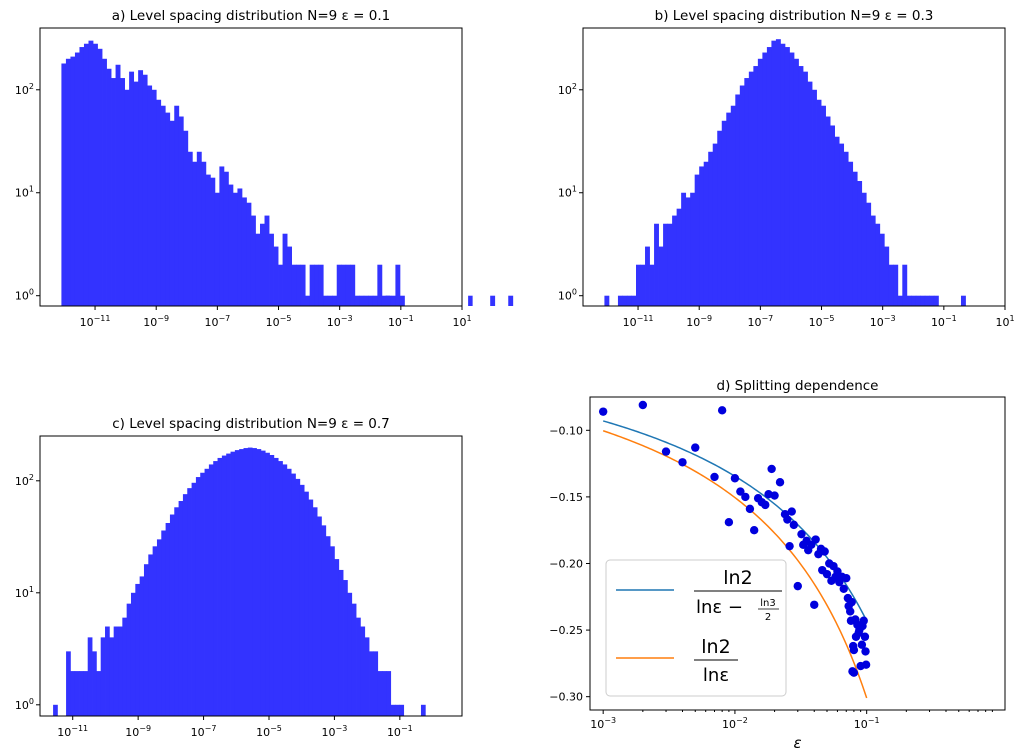 The height and width of the screenshot is (753, 1021). What do you see at coordinates (767, 603) in the screenshot?
I see `legend-small-numerator: ln3` at bounding box center [767, 603].